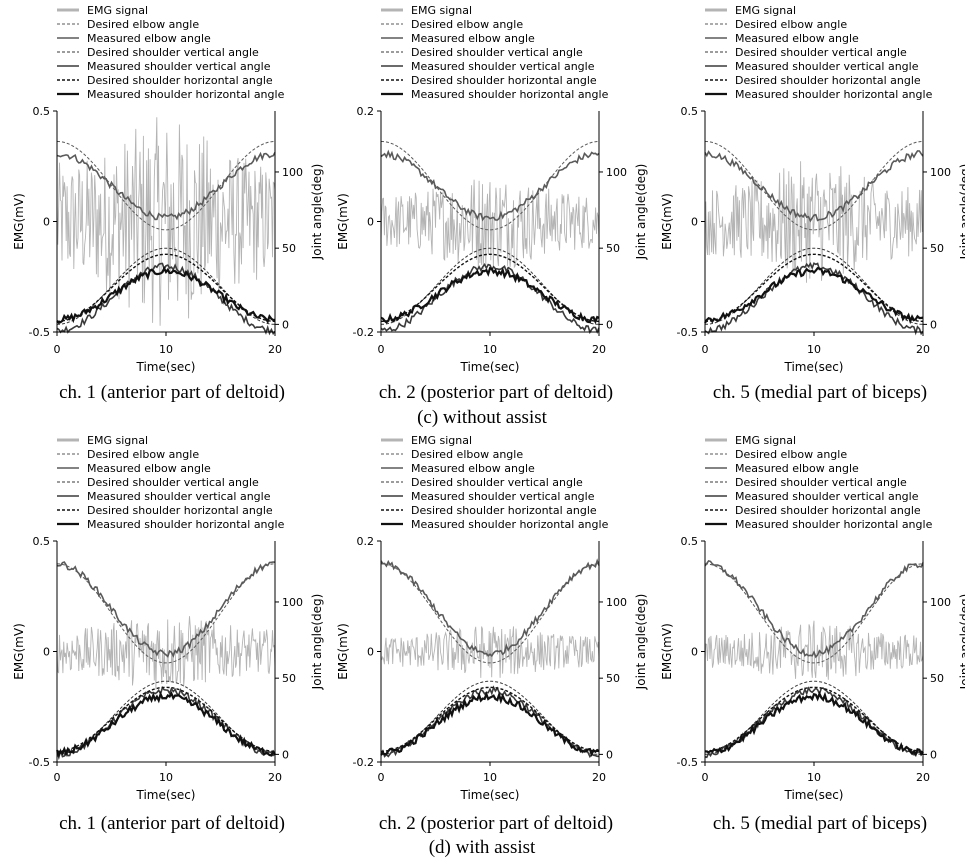  What do you see at coordinates (690, 541) in the screenshot?
I see `y-tick-label: 0.5` at bounding box center [690, 541].